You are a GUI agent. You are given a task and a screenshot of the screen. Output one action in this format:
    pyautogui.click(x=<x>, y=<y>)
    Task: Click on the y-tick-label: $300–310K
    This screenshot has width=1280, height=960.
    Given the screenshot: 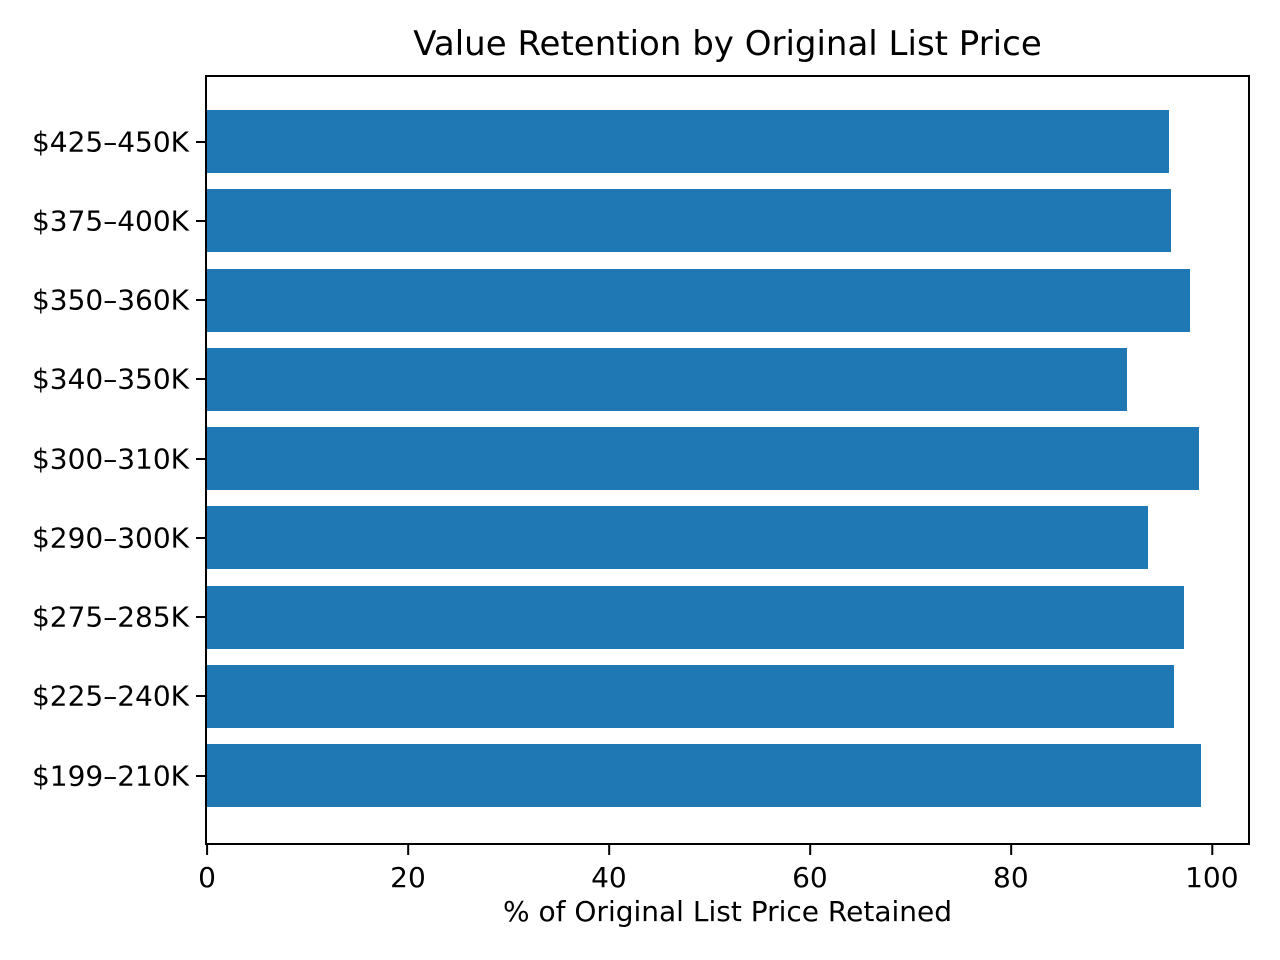 What is the action you would take?
    pyautogui.click(x=110, y=458)
    